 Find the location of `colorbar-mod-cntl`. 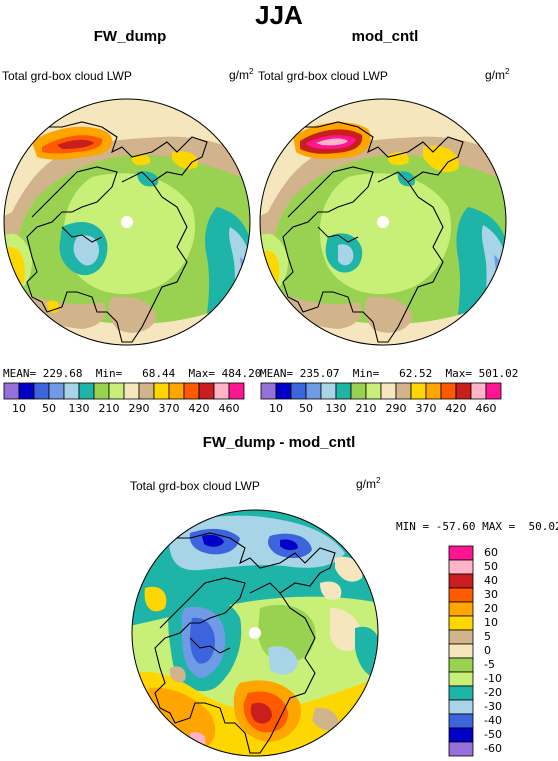

colorbar-mod-cntl is located at coordinates (381, 391).